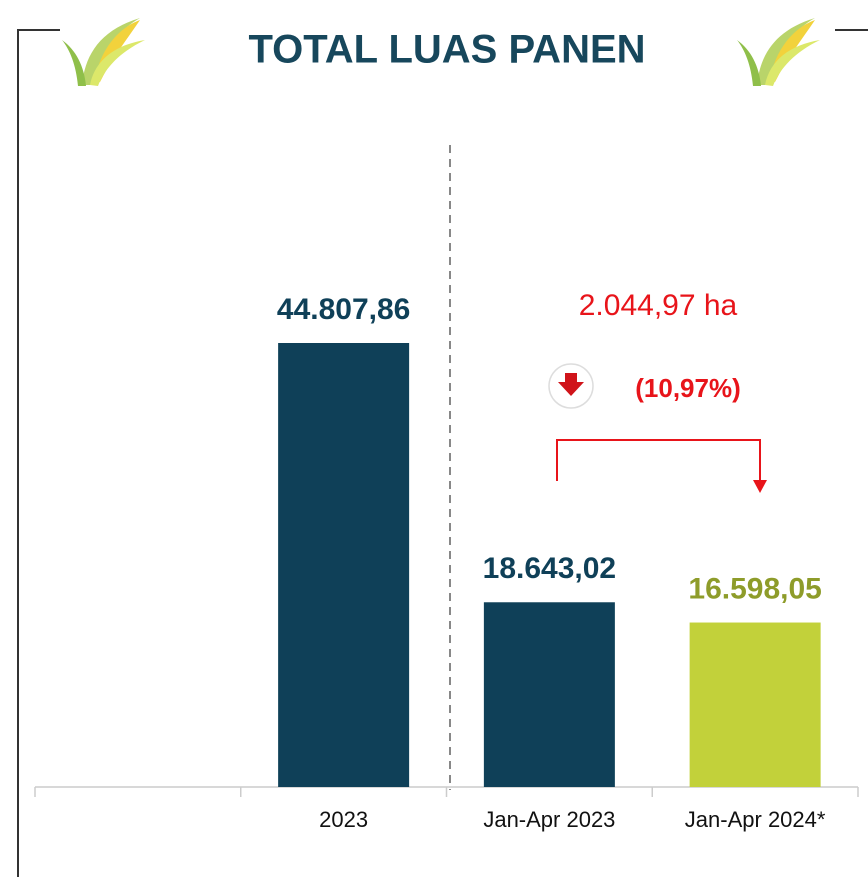 This screenshot has height=877, width=868. Describe the element at coordinates (38, 453) in the screenshot. I see `frame-left` at that location.